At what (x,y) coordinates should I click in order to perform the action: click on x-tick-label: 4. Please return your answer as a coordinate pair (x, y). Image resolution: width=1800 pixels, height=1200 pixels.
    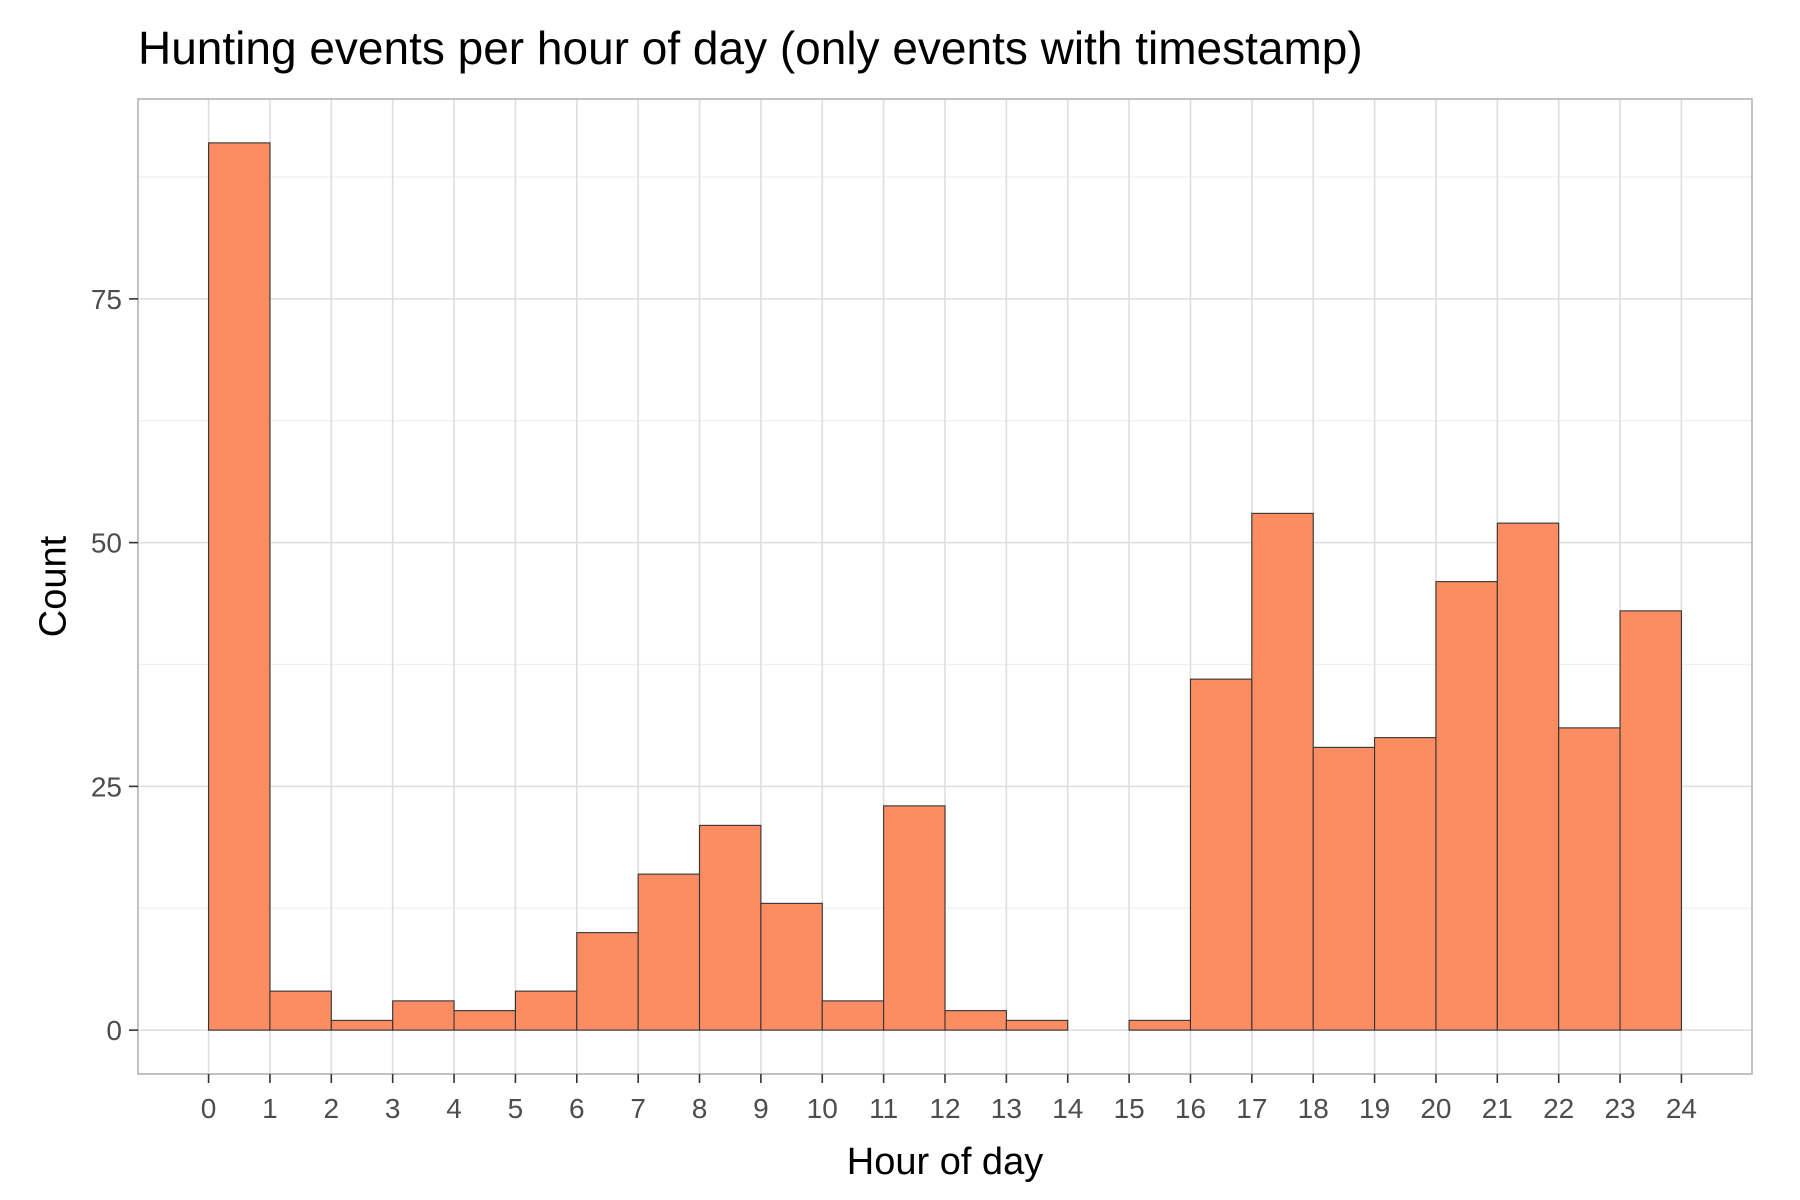
    Looking at the image, I should click on (454, 1108).